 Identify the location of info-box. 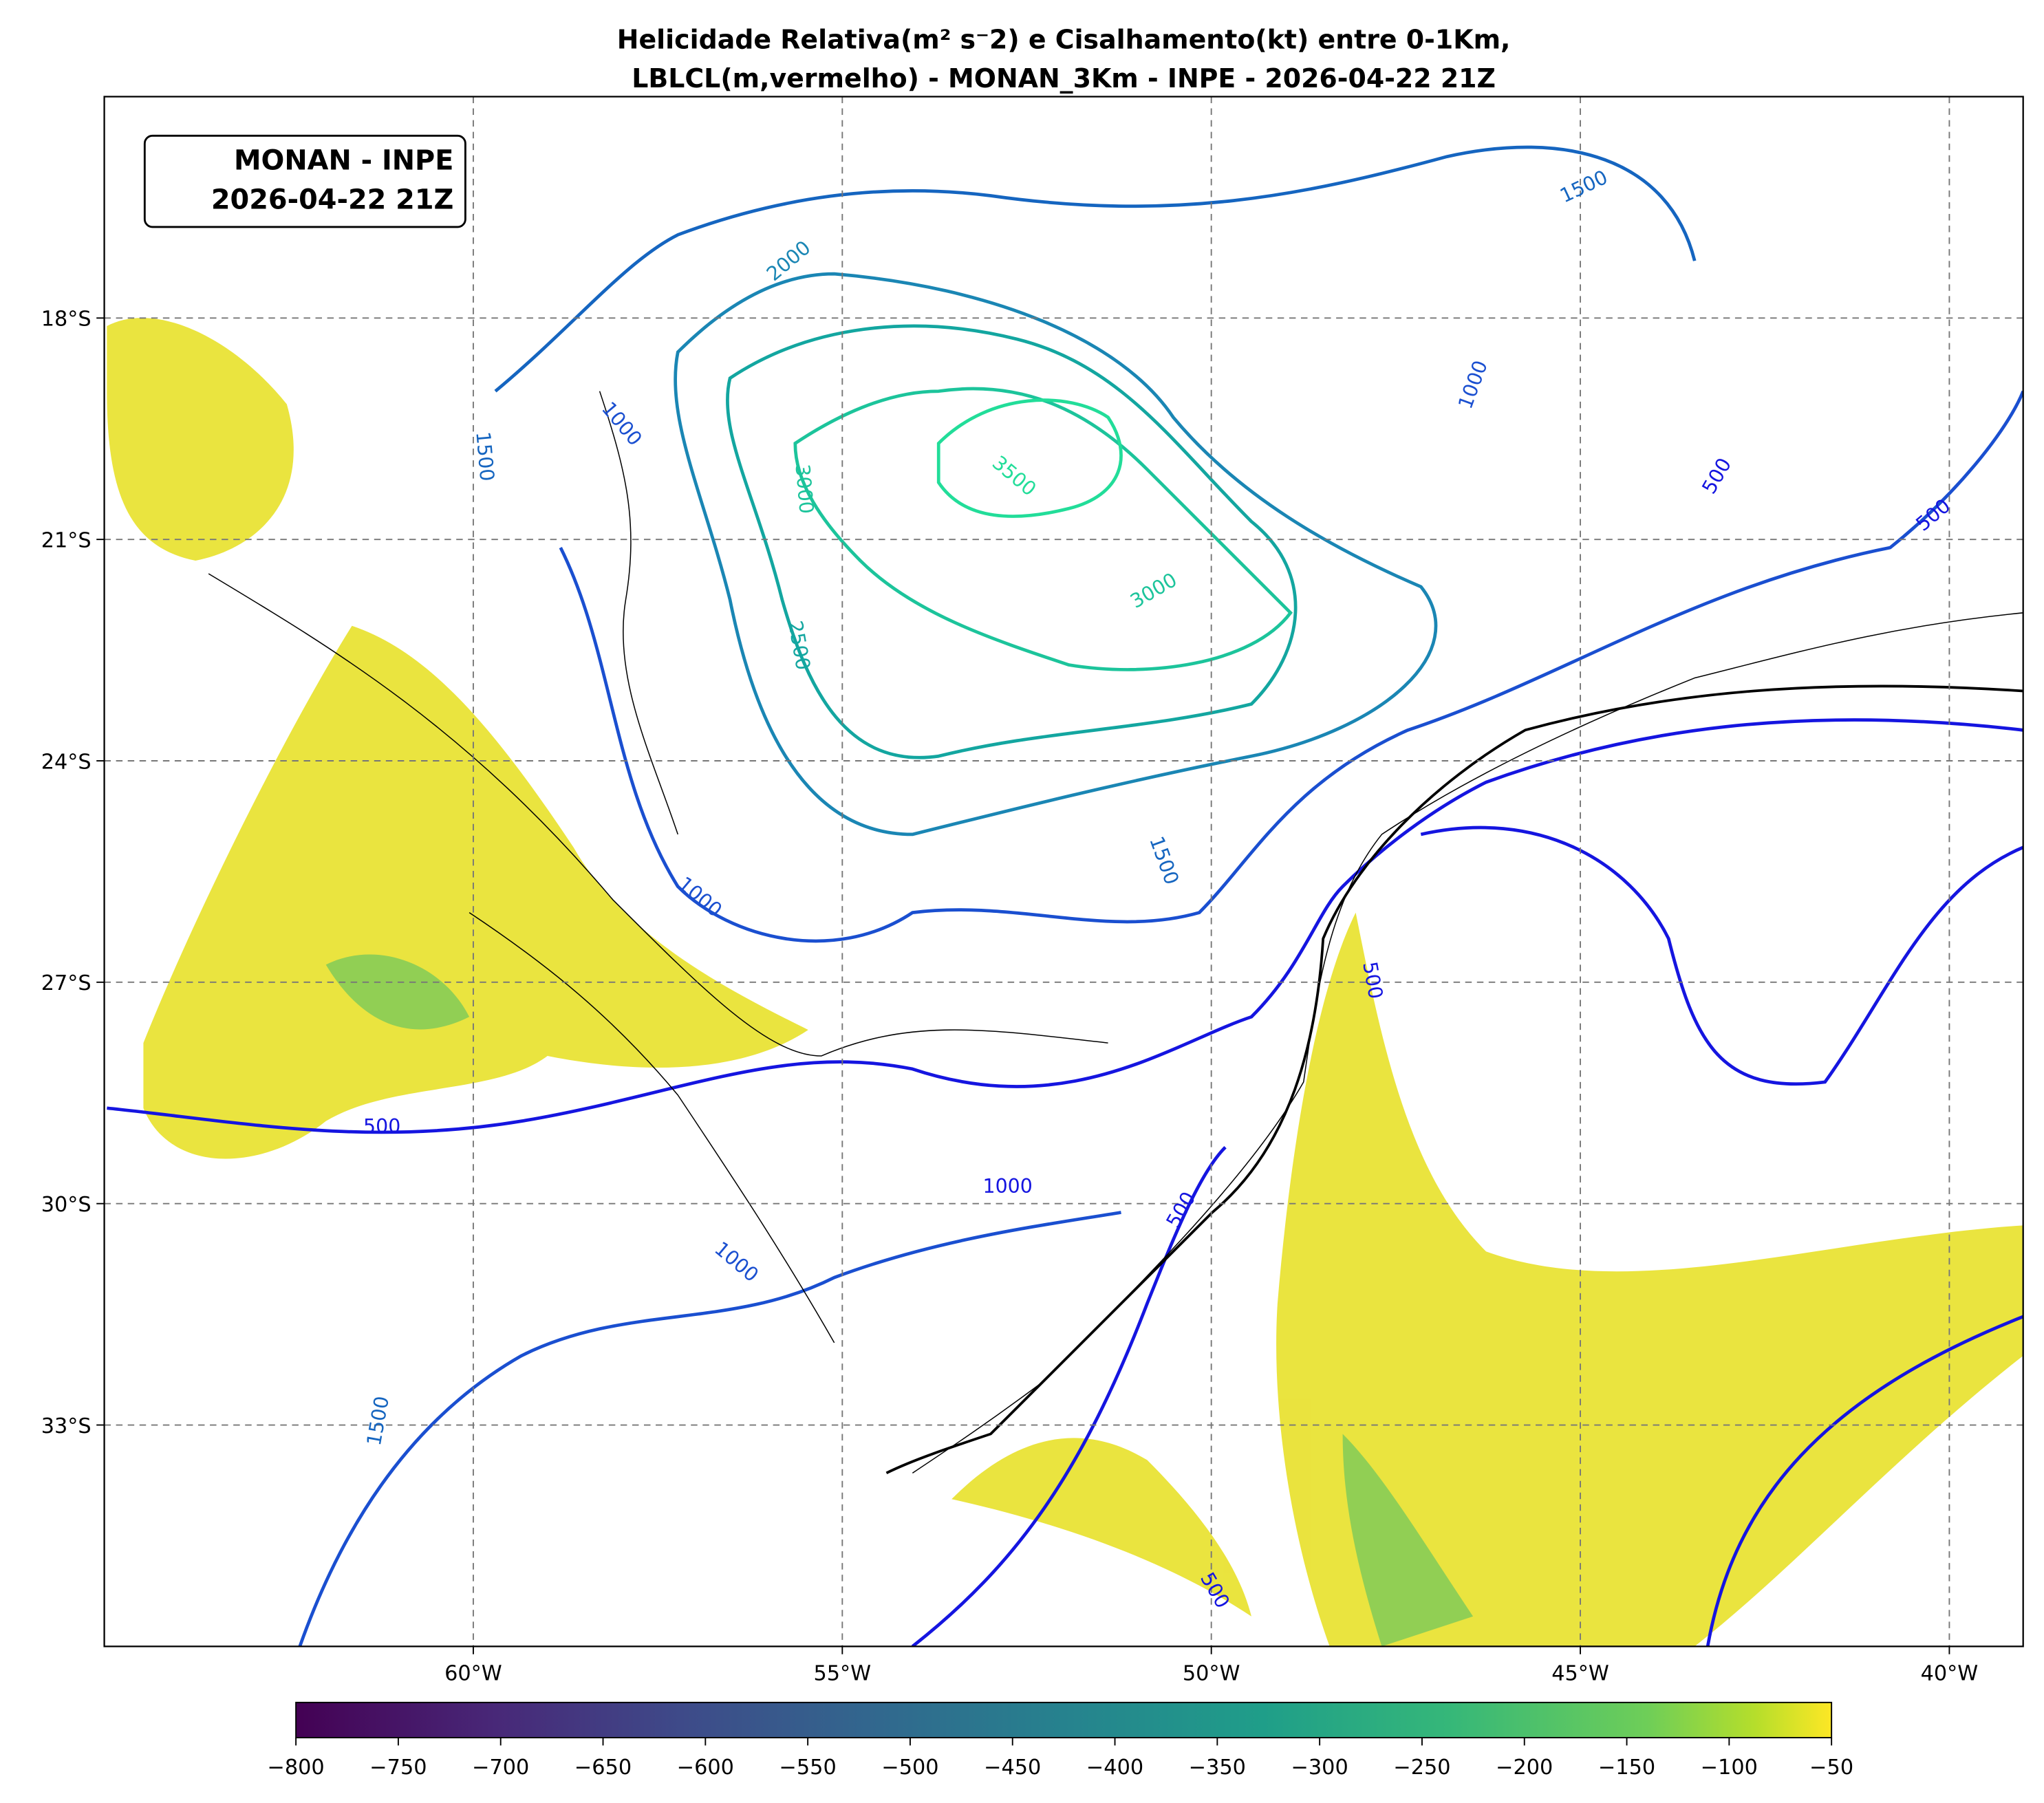
(304, 181).